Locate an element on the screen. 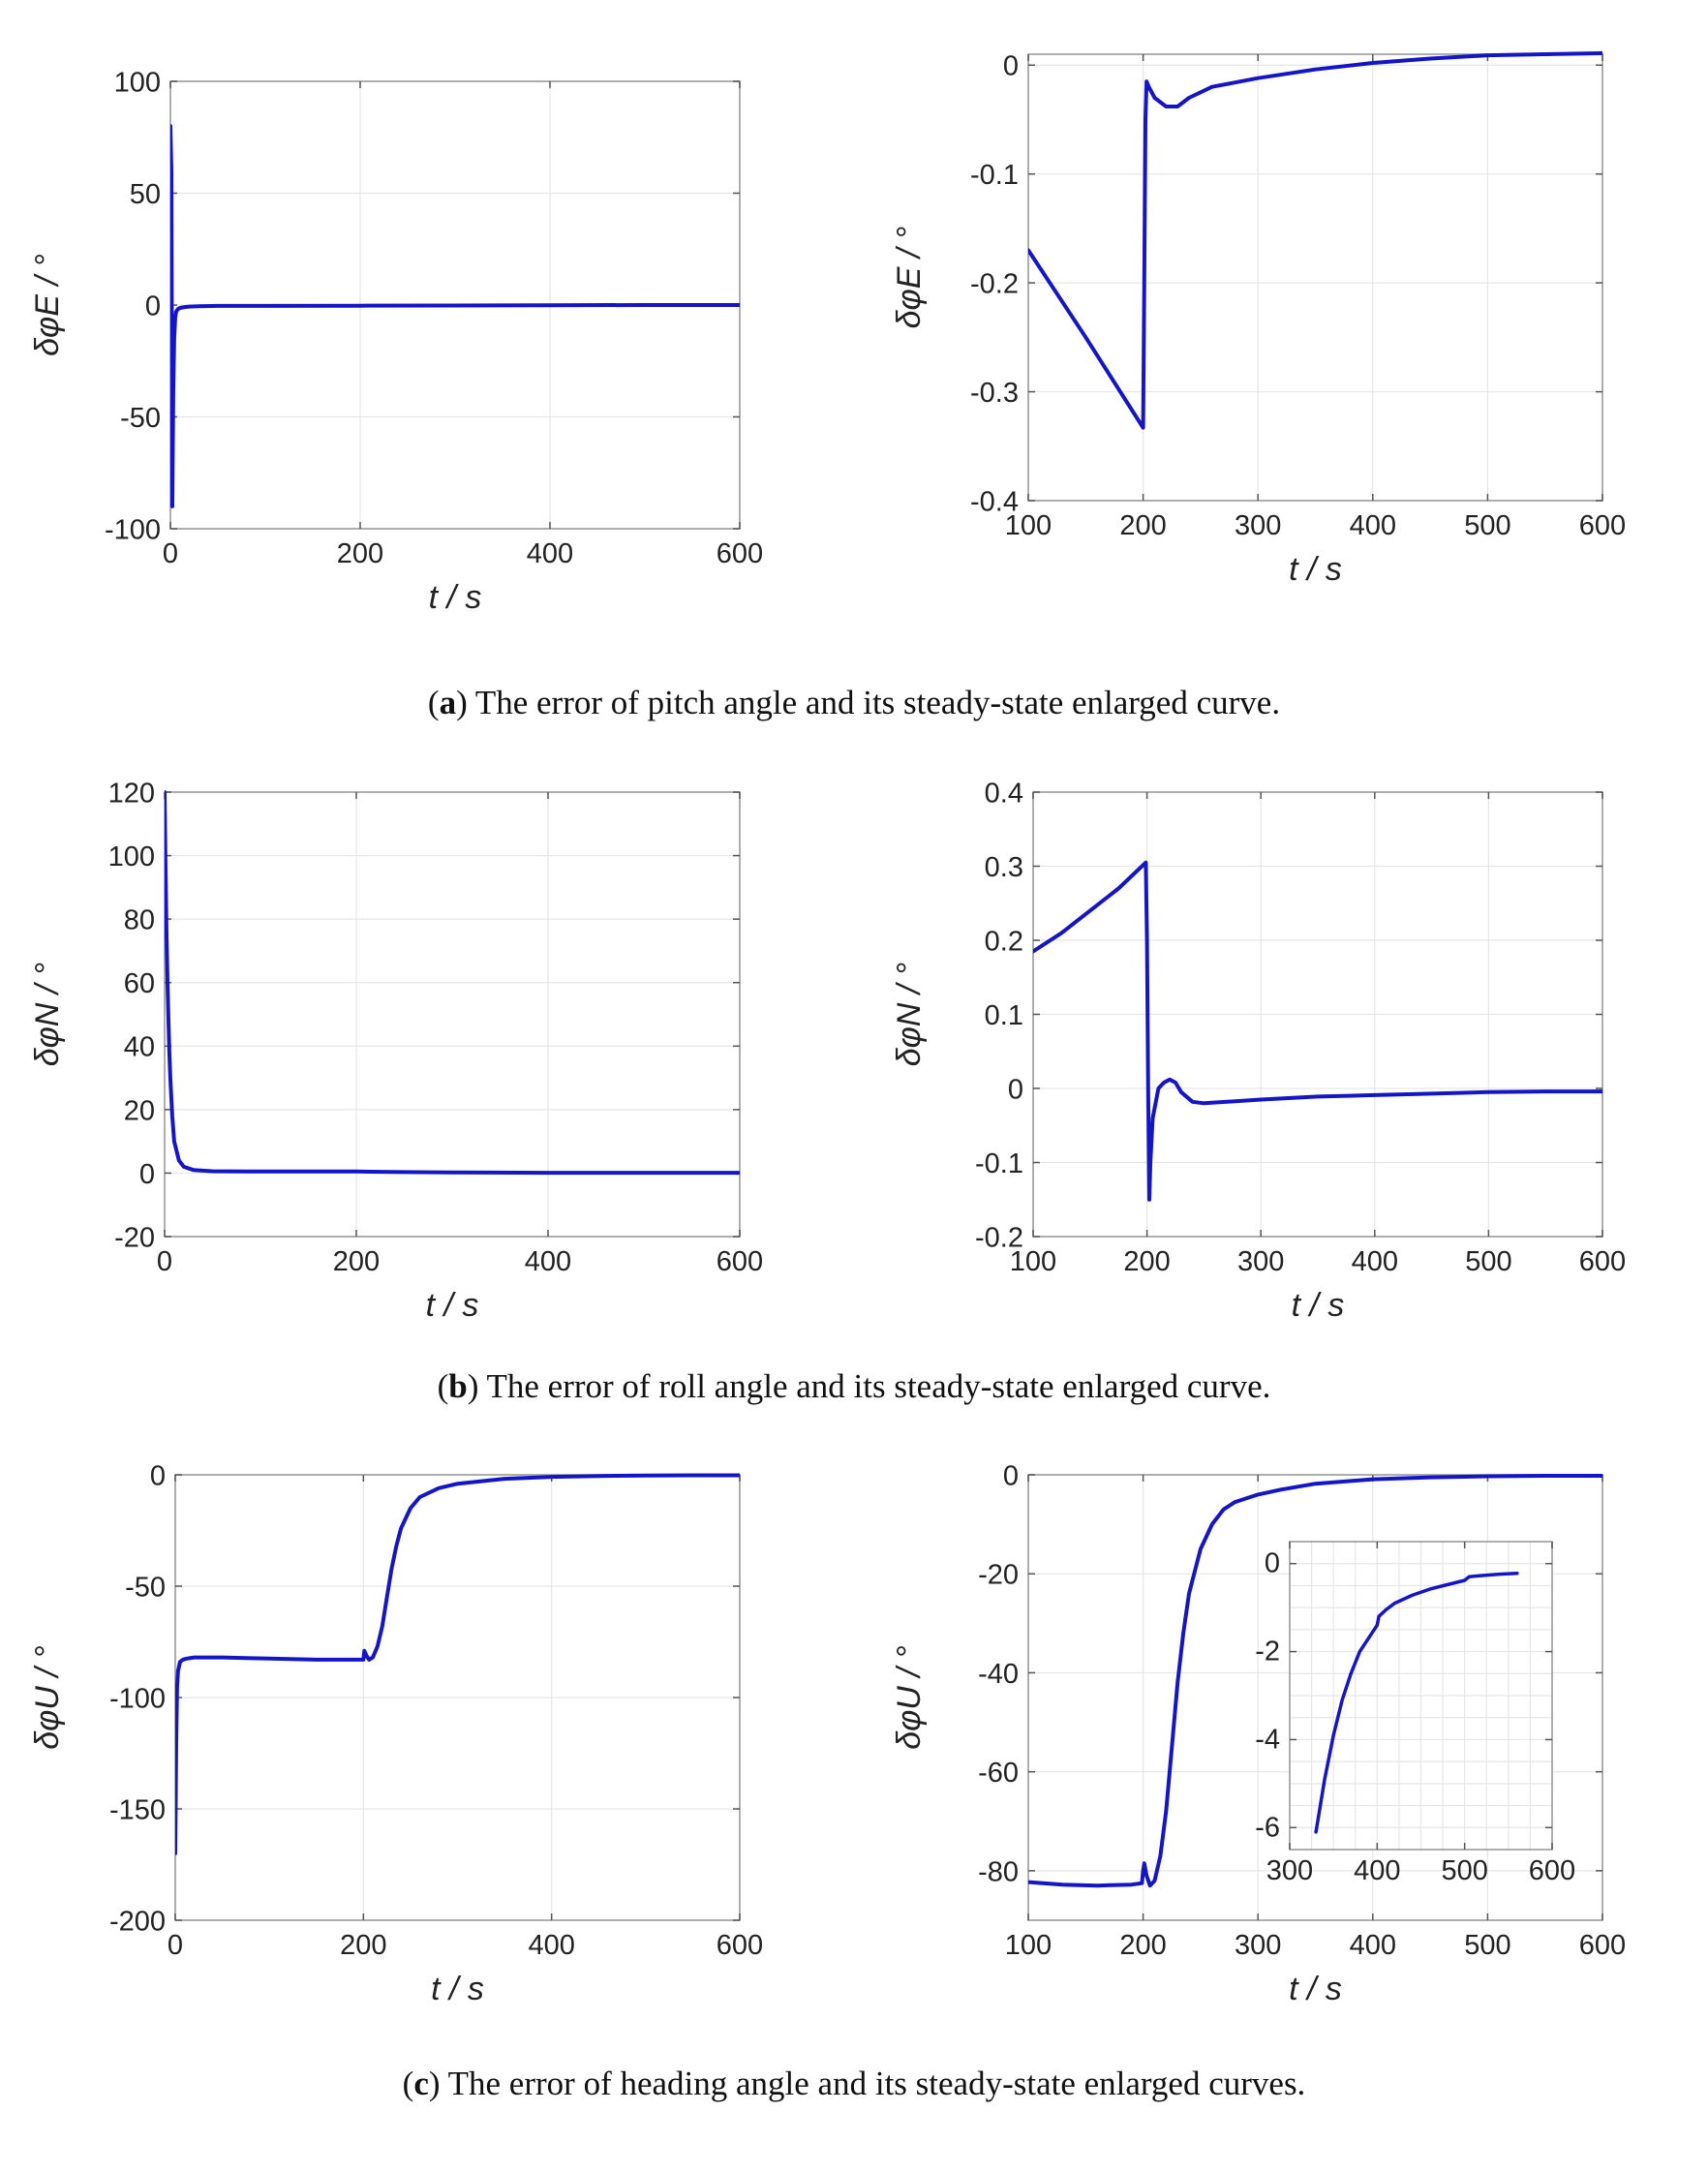 The height and width of the screenshot is (2173, 1708). y-tick-label: 40 is located at coordinates (139, 1047).